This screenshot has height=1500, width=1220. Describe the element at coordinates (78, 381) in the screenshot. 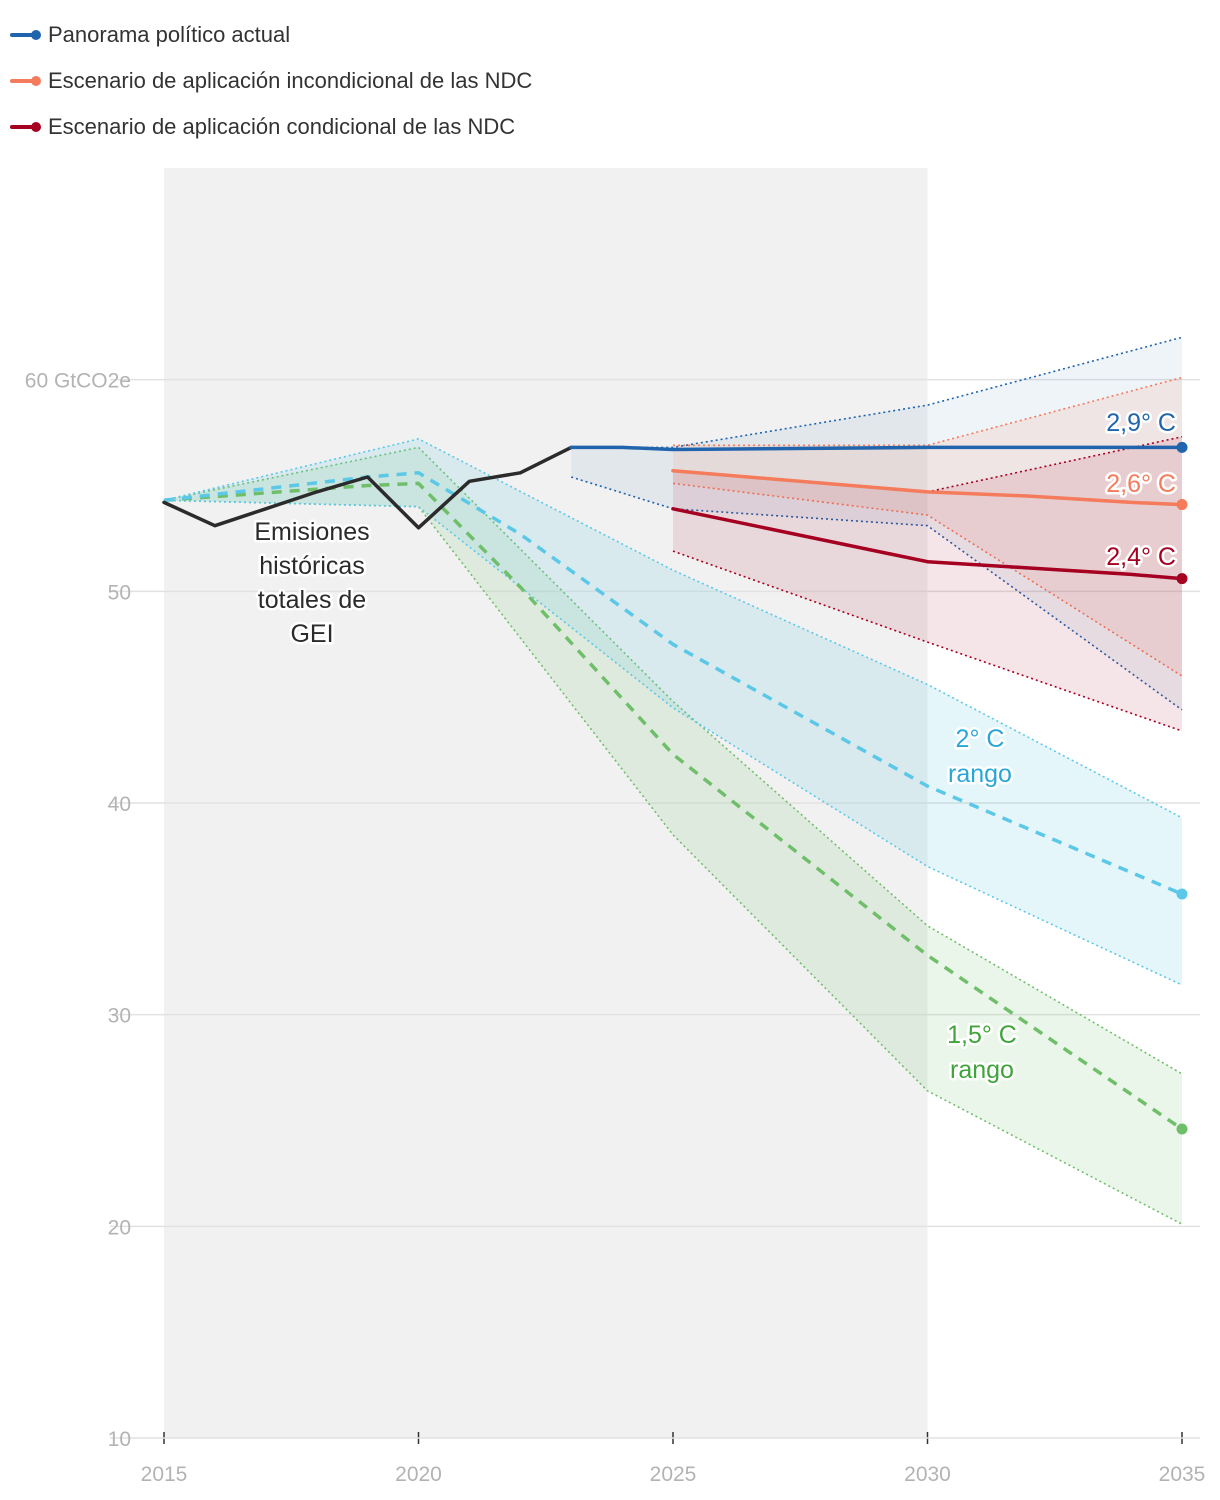

I see `y-tick-label-60: 60 GtCO2e` at that location.